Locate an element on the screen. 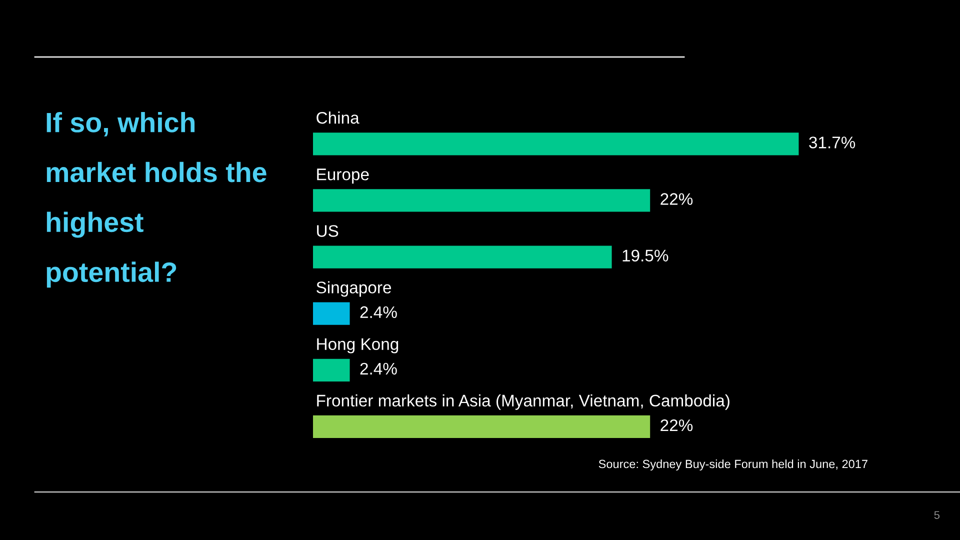  y-tick-label: Singapore is located at coordinates (354, 289).